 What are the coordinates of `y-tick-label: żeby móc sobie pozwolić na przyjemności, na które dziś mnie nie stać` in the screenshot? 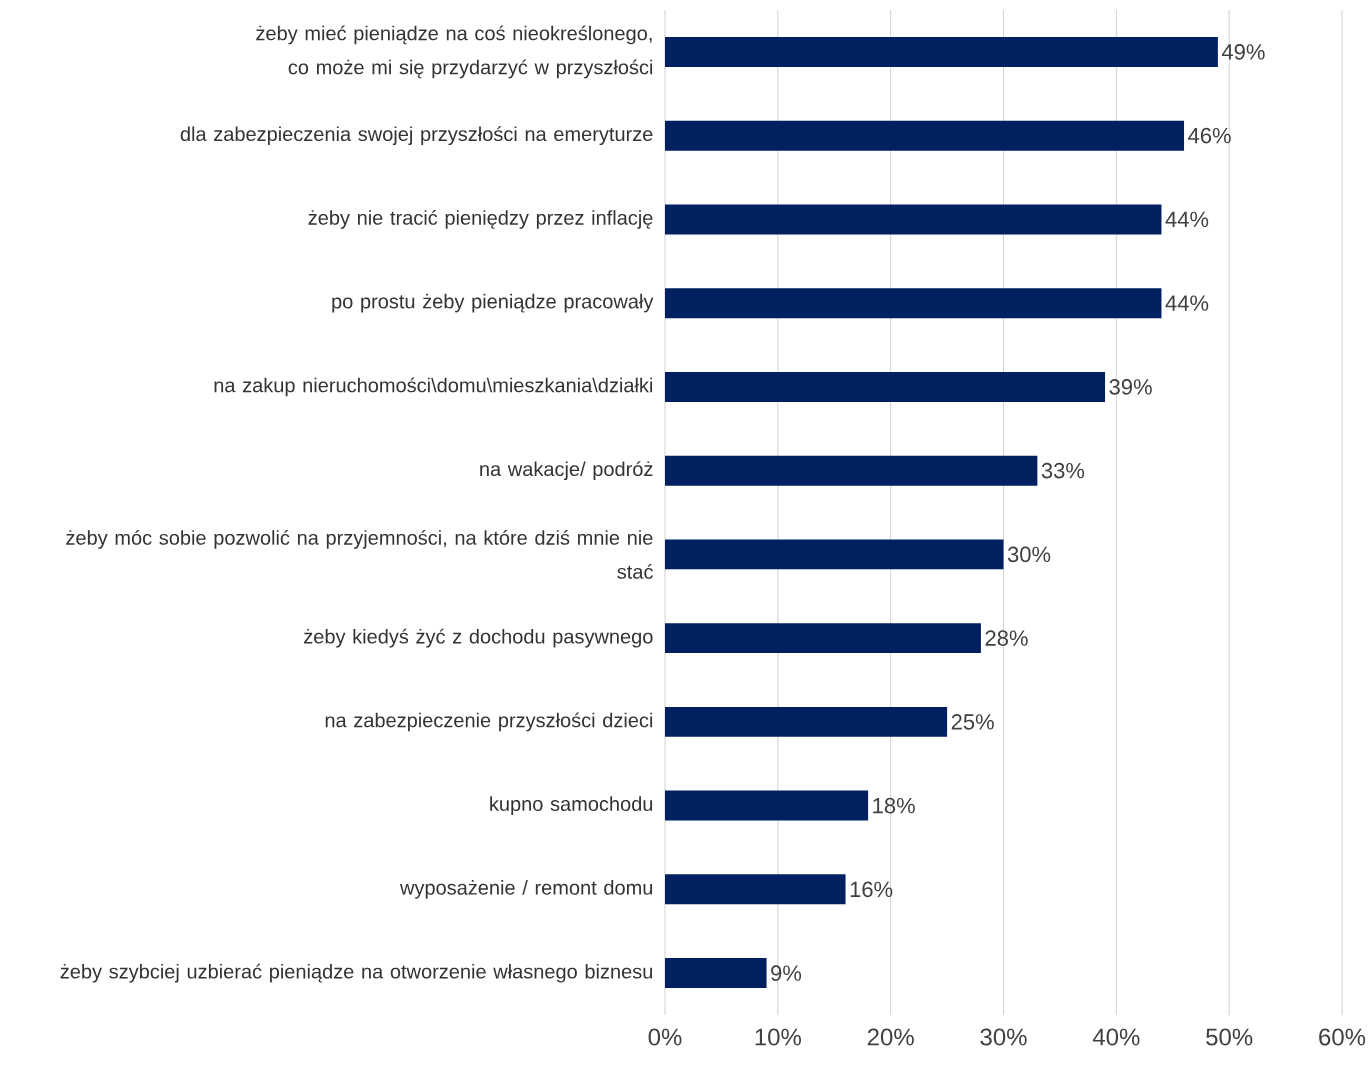 It's located at (359, 554).